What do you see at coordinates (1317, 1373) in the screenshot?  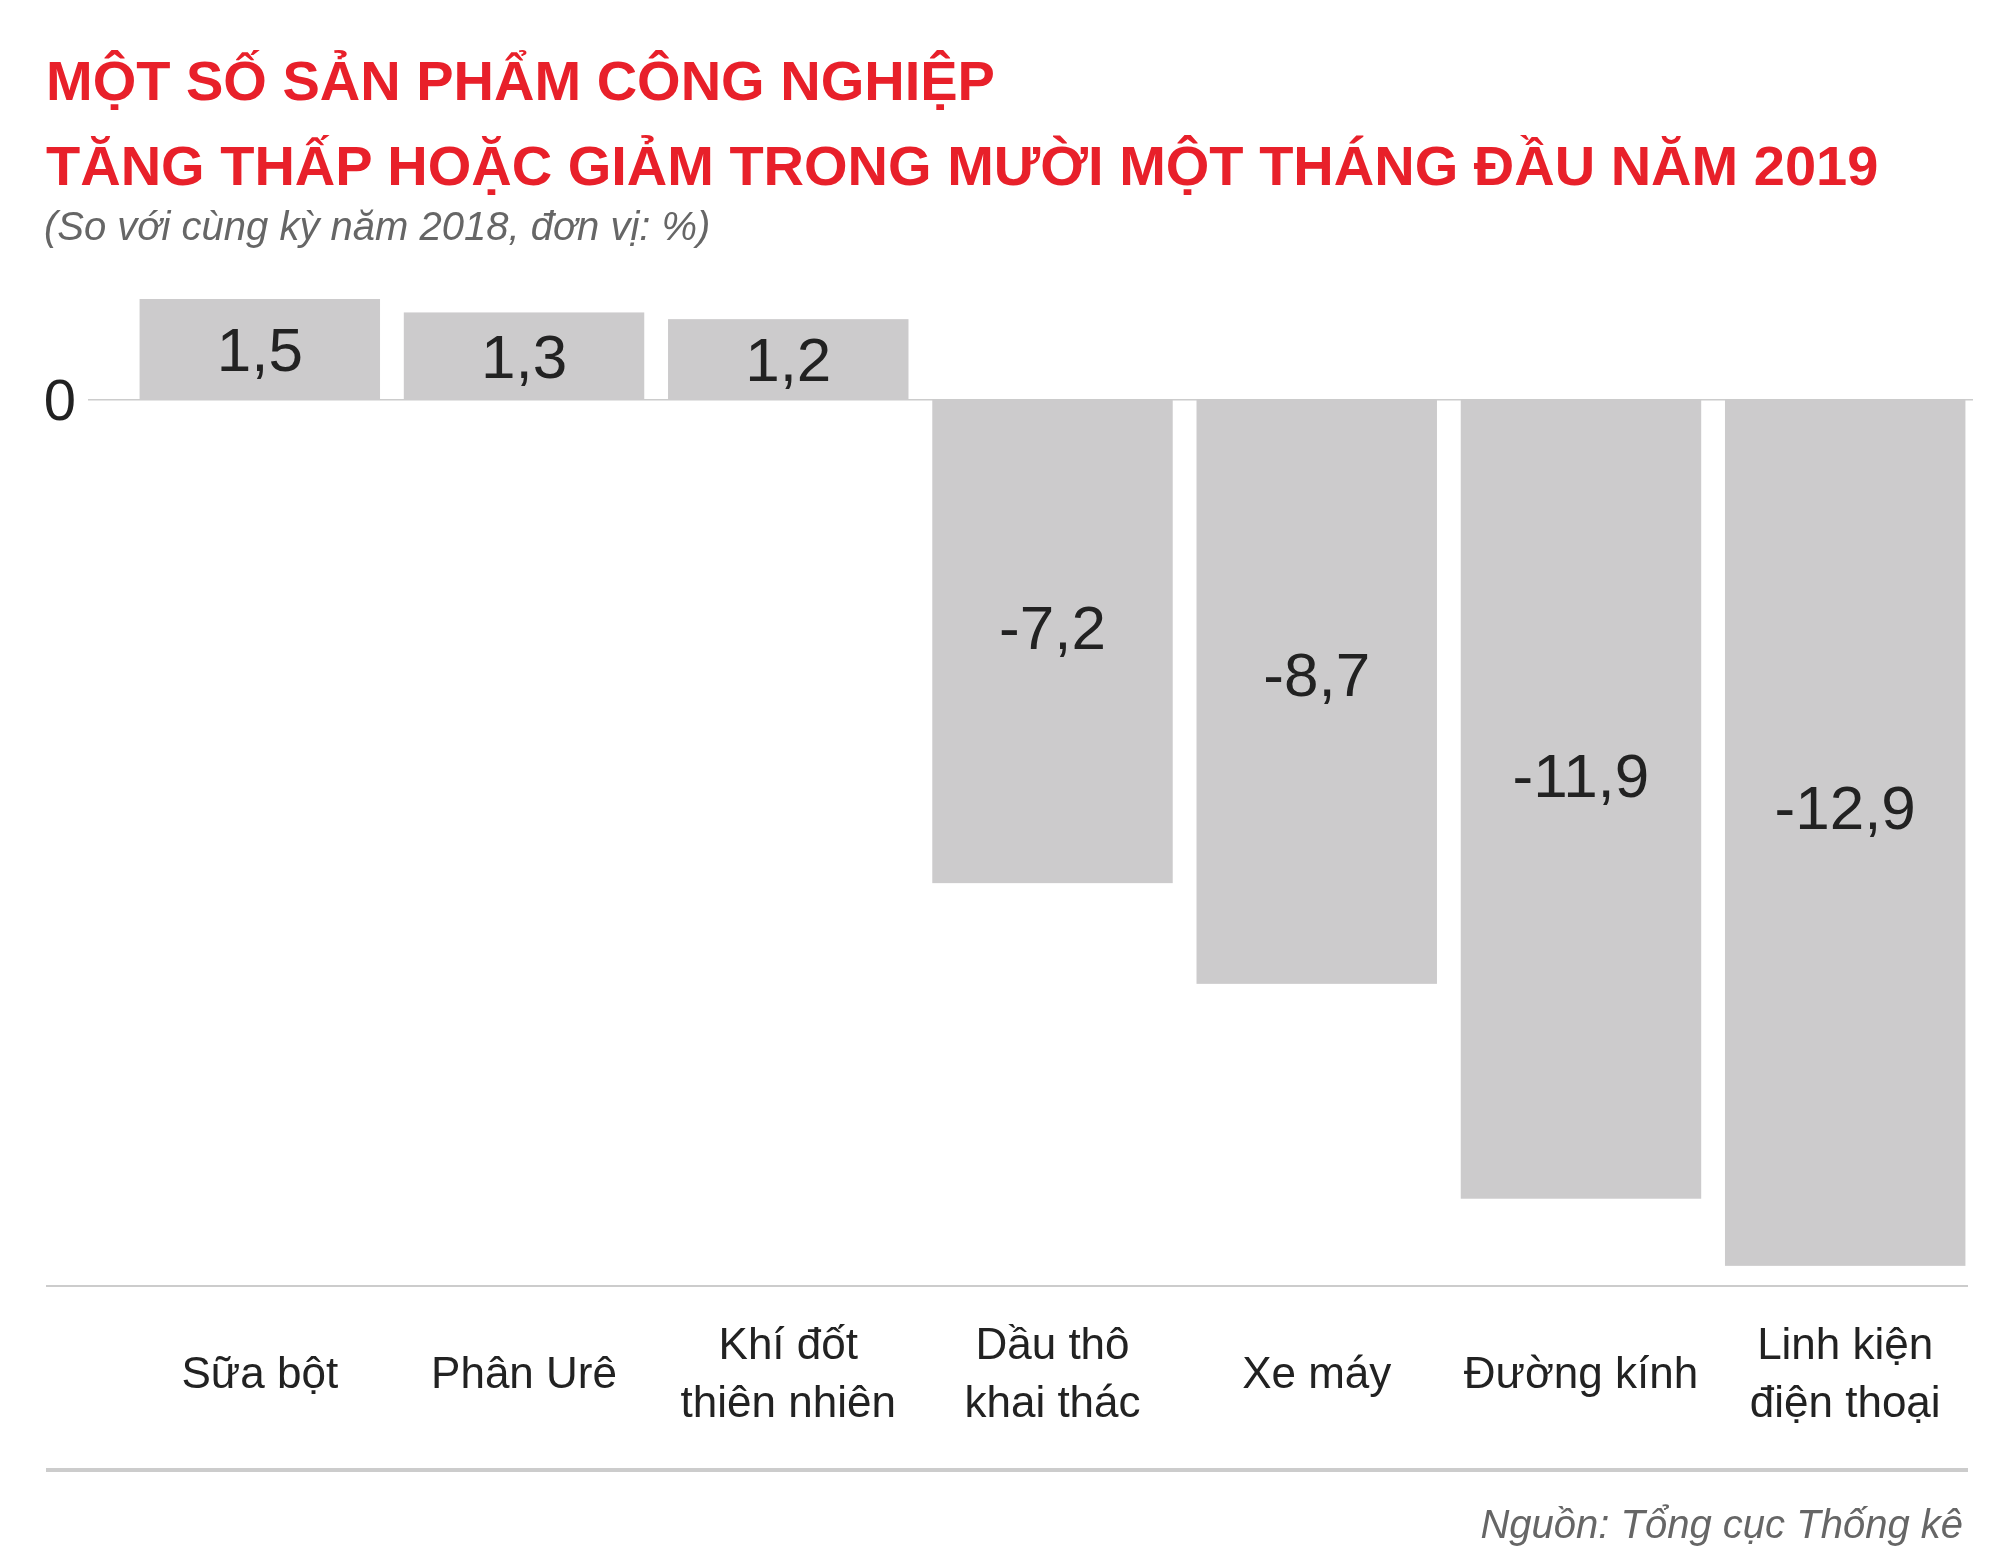 I see `x-tick-label: Xe máy` at bounding box center [1317, 1373].